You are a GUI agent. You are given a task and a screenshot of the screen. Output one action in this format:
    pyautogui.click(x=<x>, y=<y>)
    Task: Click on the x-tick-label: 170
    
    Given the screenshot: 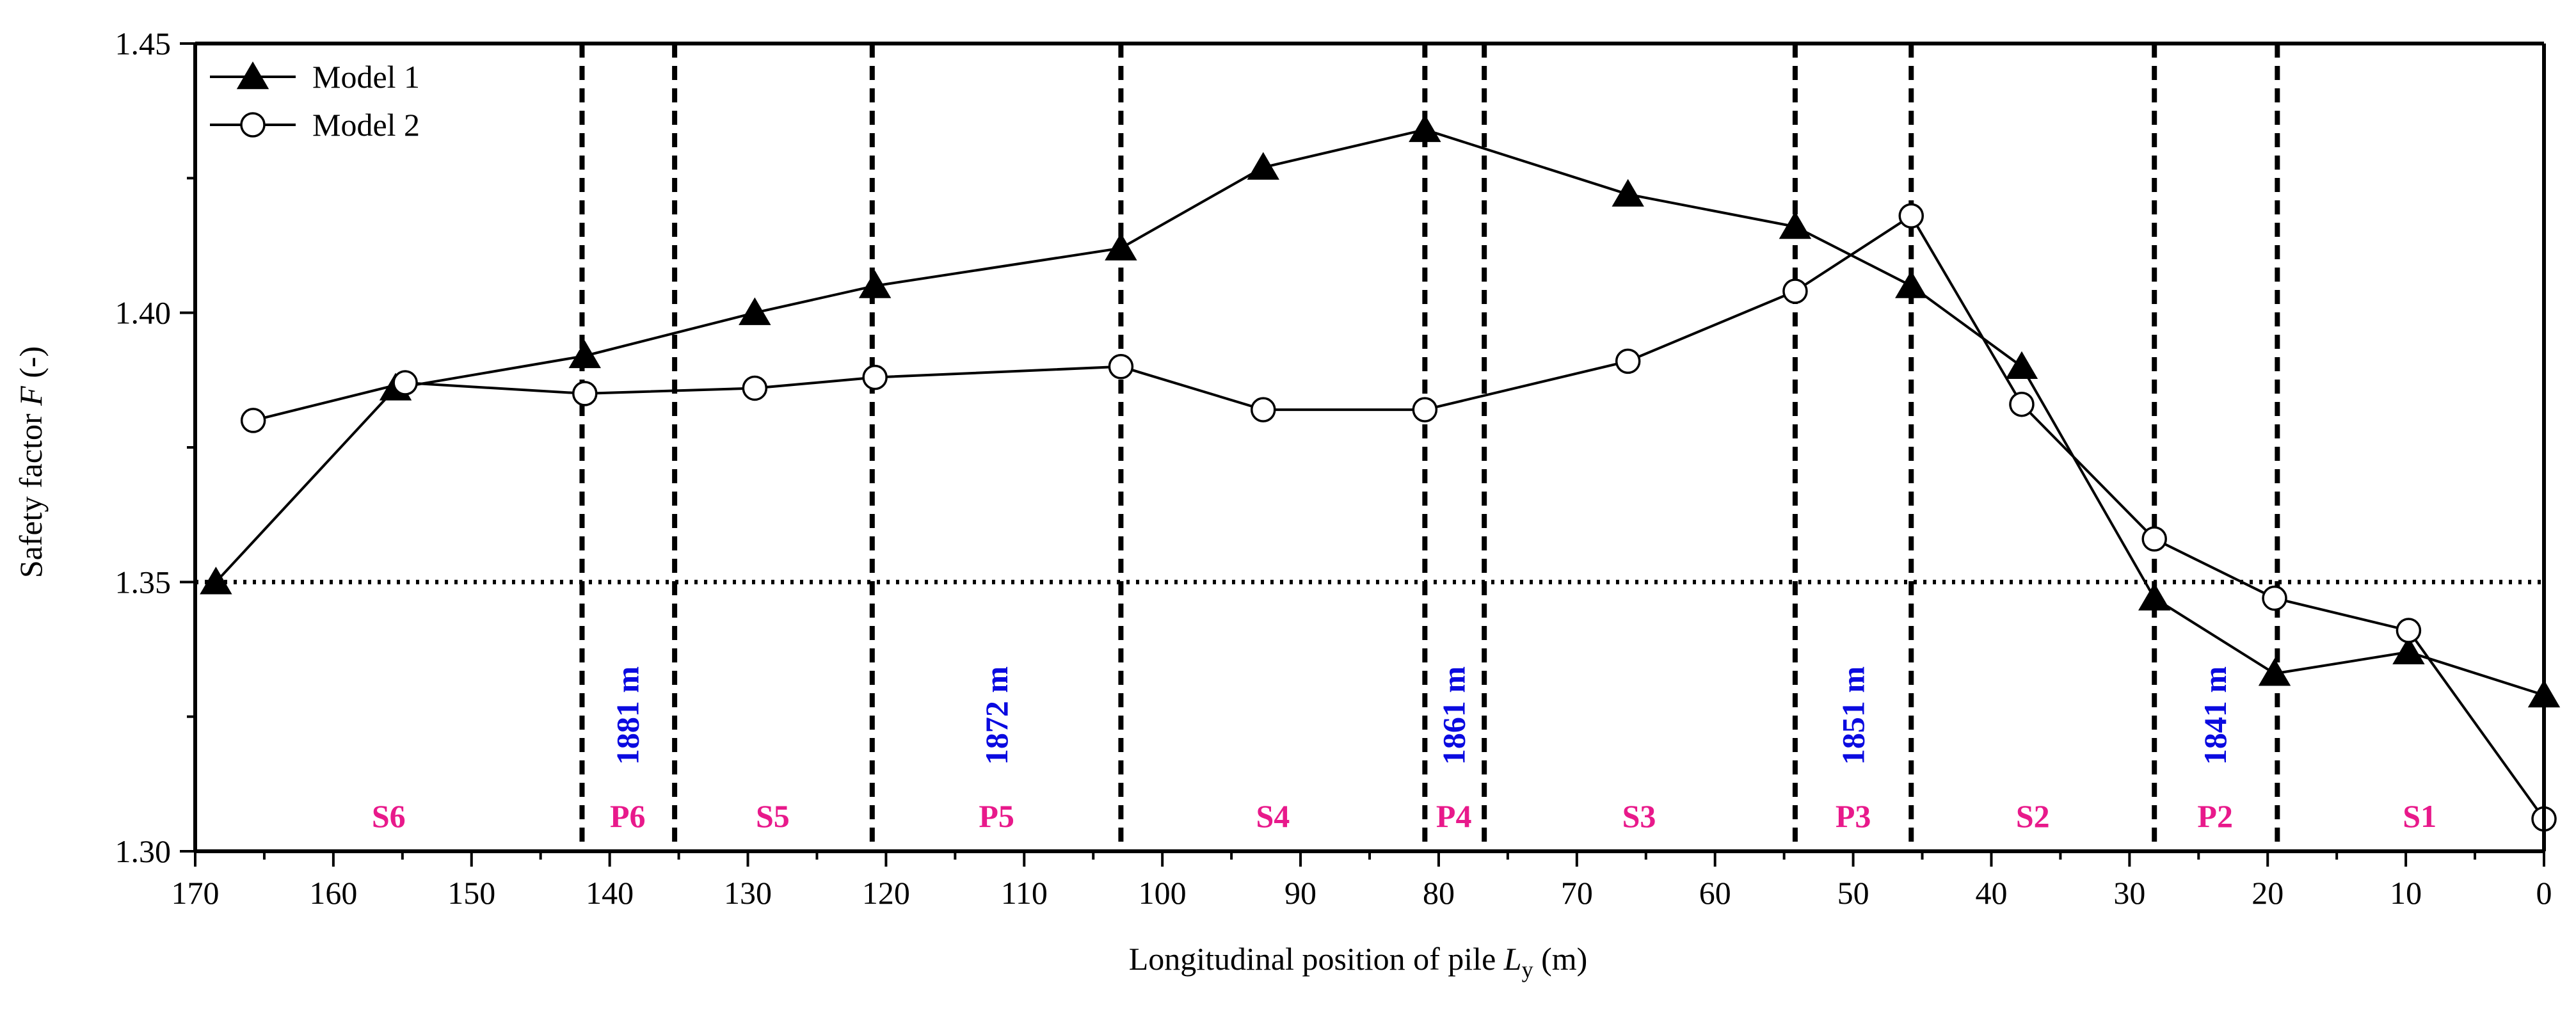 What is the action you would take?
    pyautogui.click(x=196, y=893)
    